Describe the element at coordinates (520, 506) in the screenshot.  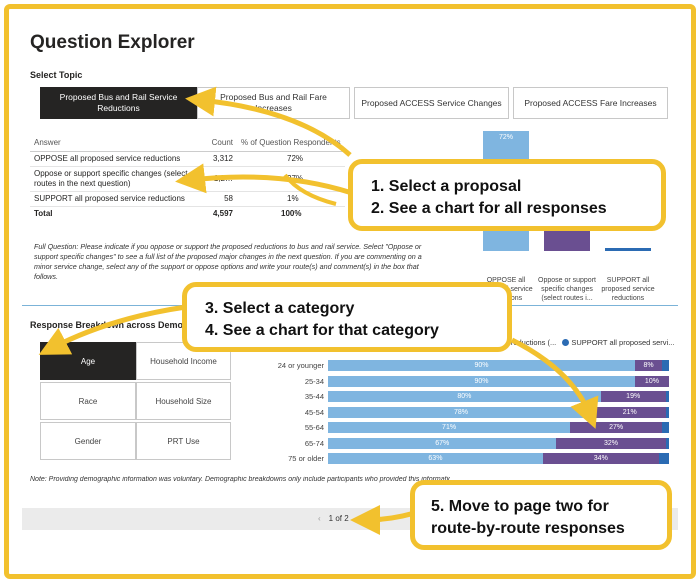
I see `callout-line: 5. Move to page two for` at that location.